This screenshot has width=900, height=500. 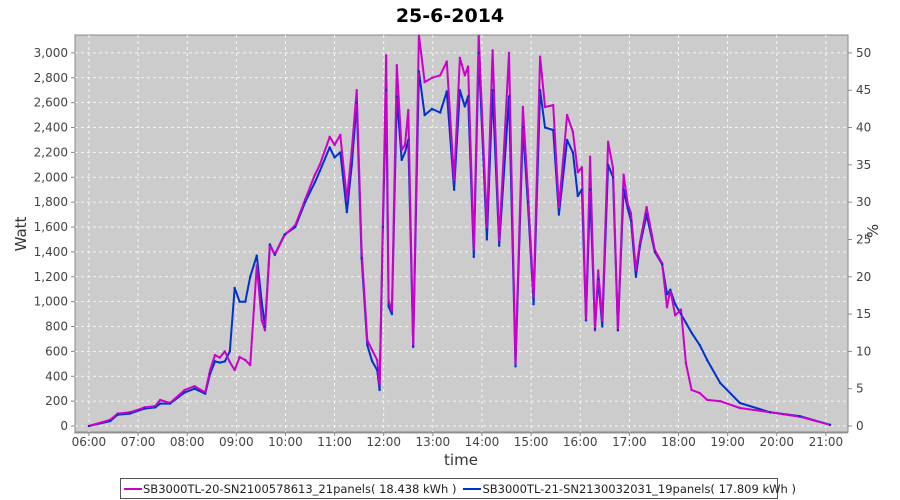 I want to click on x-tick-label: 18:00, so click(x=678, y=442).